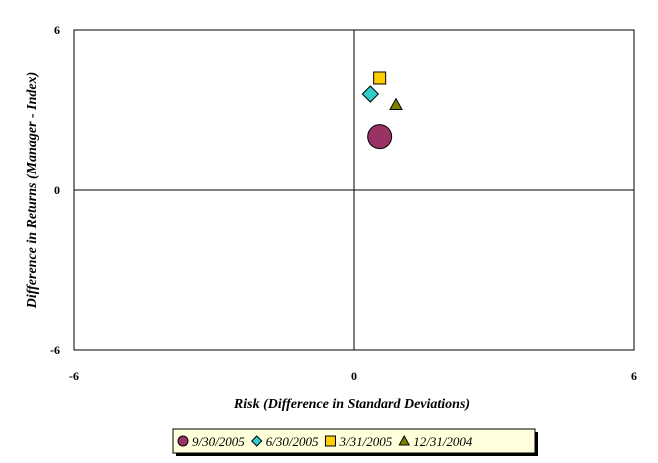  What do you see at coordinates (330, 441) in the screenshot?
I see `legend-marker-square` at bounding box center [330, 441].